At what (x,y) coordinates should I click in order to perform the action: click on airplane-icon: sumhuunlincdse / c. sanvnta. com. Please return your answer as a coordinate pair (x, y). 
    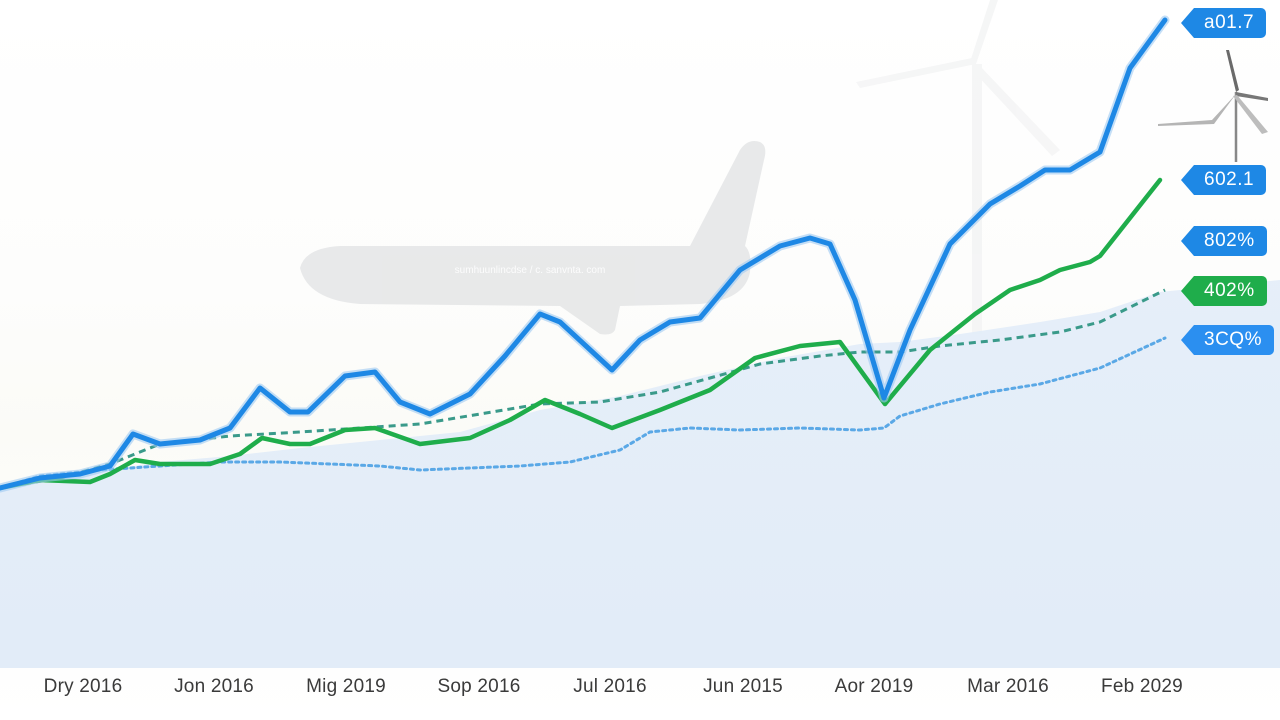
    Looking at the image, I should click on (533, 238).